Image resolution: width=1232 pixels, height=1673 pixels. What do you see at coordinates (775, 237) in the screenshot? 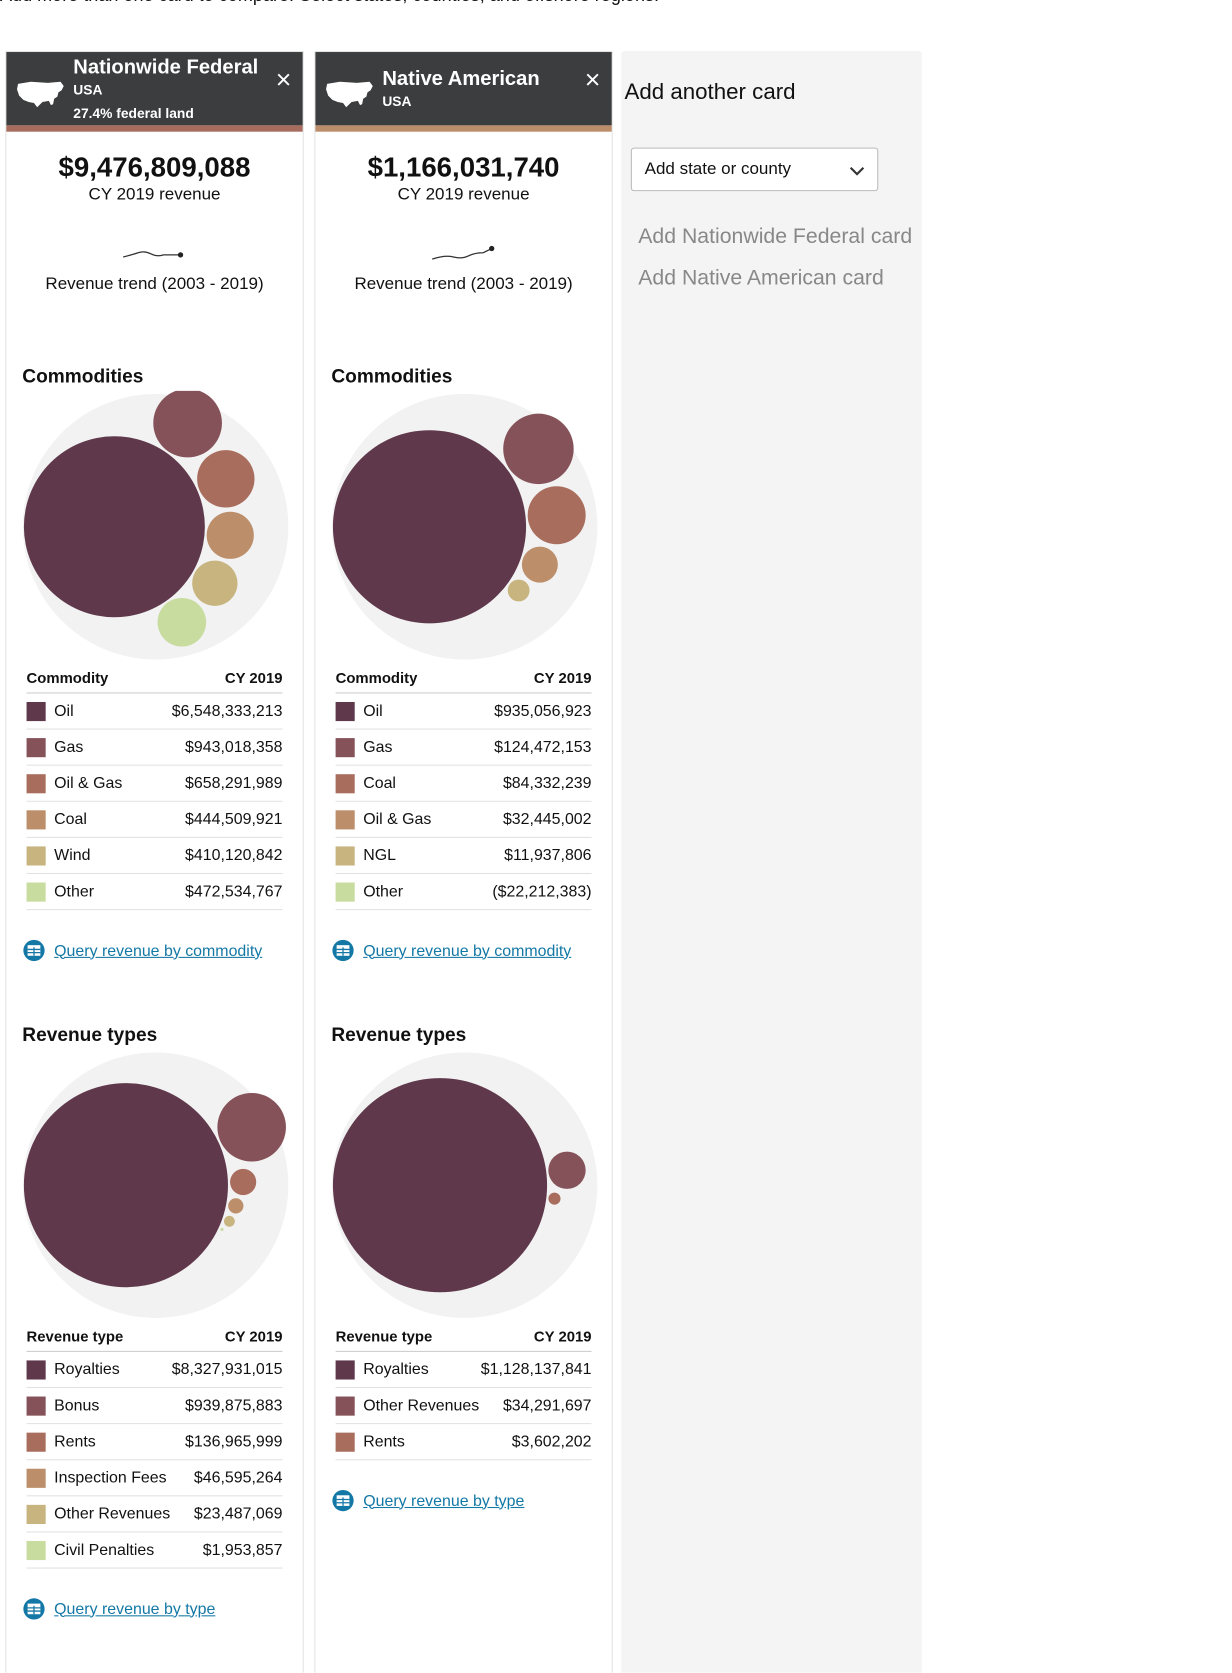
I see `add-option: Add Nationwide Federal card` at bounding box center [775, 237].